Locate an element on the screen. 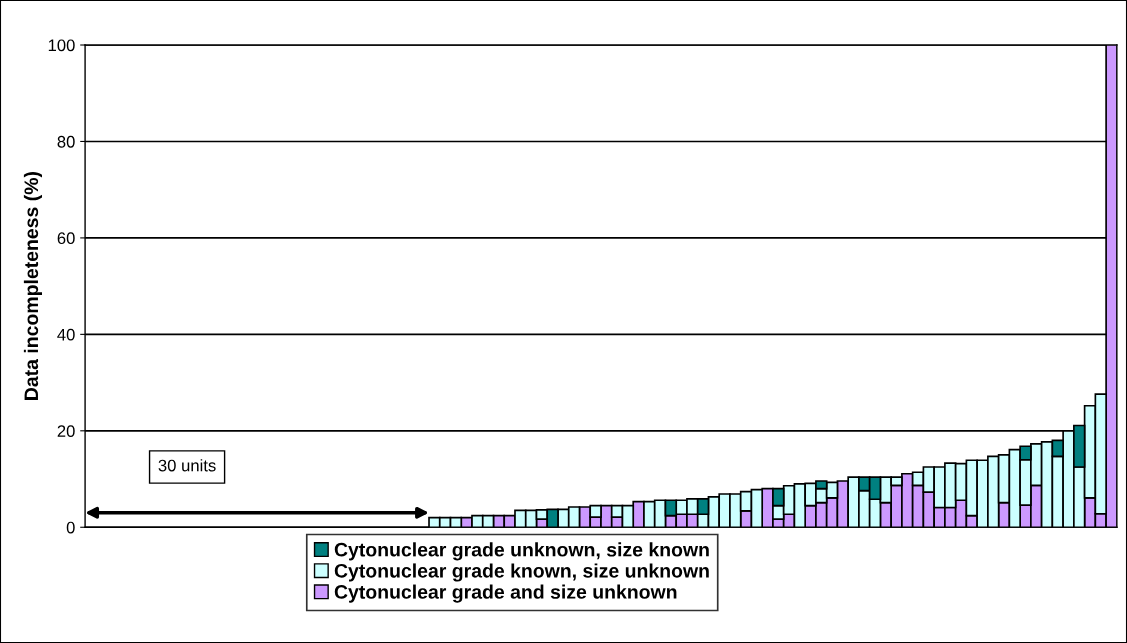  y-axis-title: Data incompleteness (%) is located at coordinates (33, 286).